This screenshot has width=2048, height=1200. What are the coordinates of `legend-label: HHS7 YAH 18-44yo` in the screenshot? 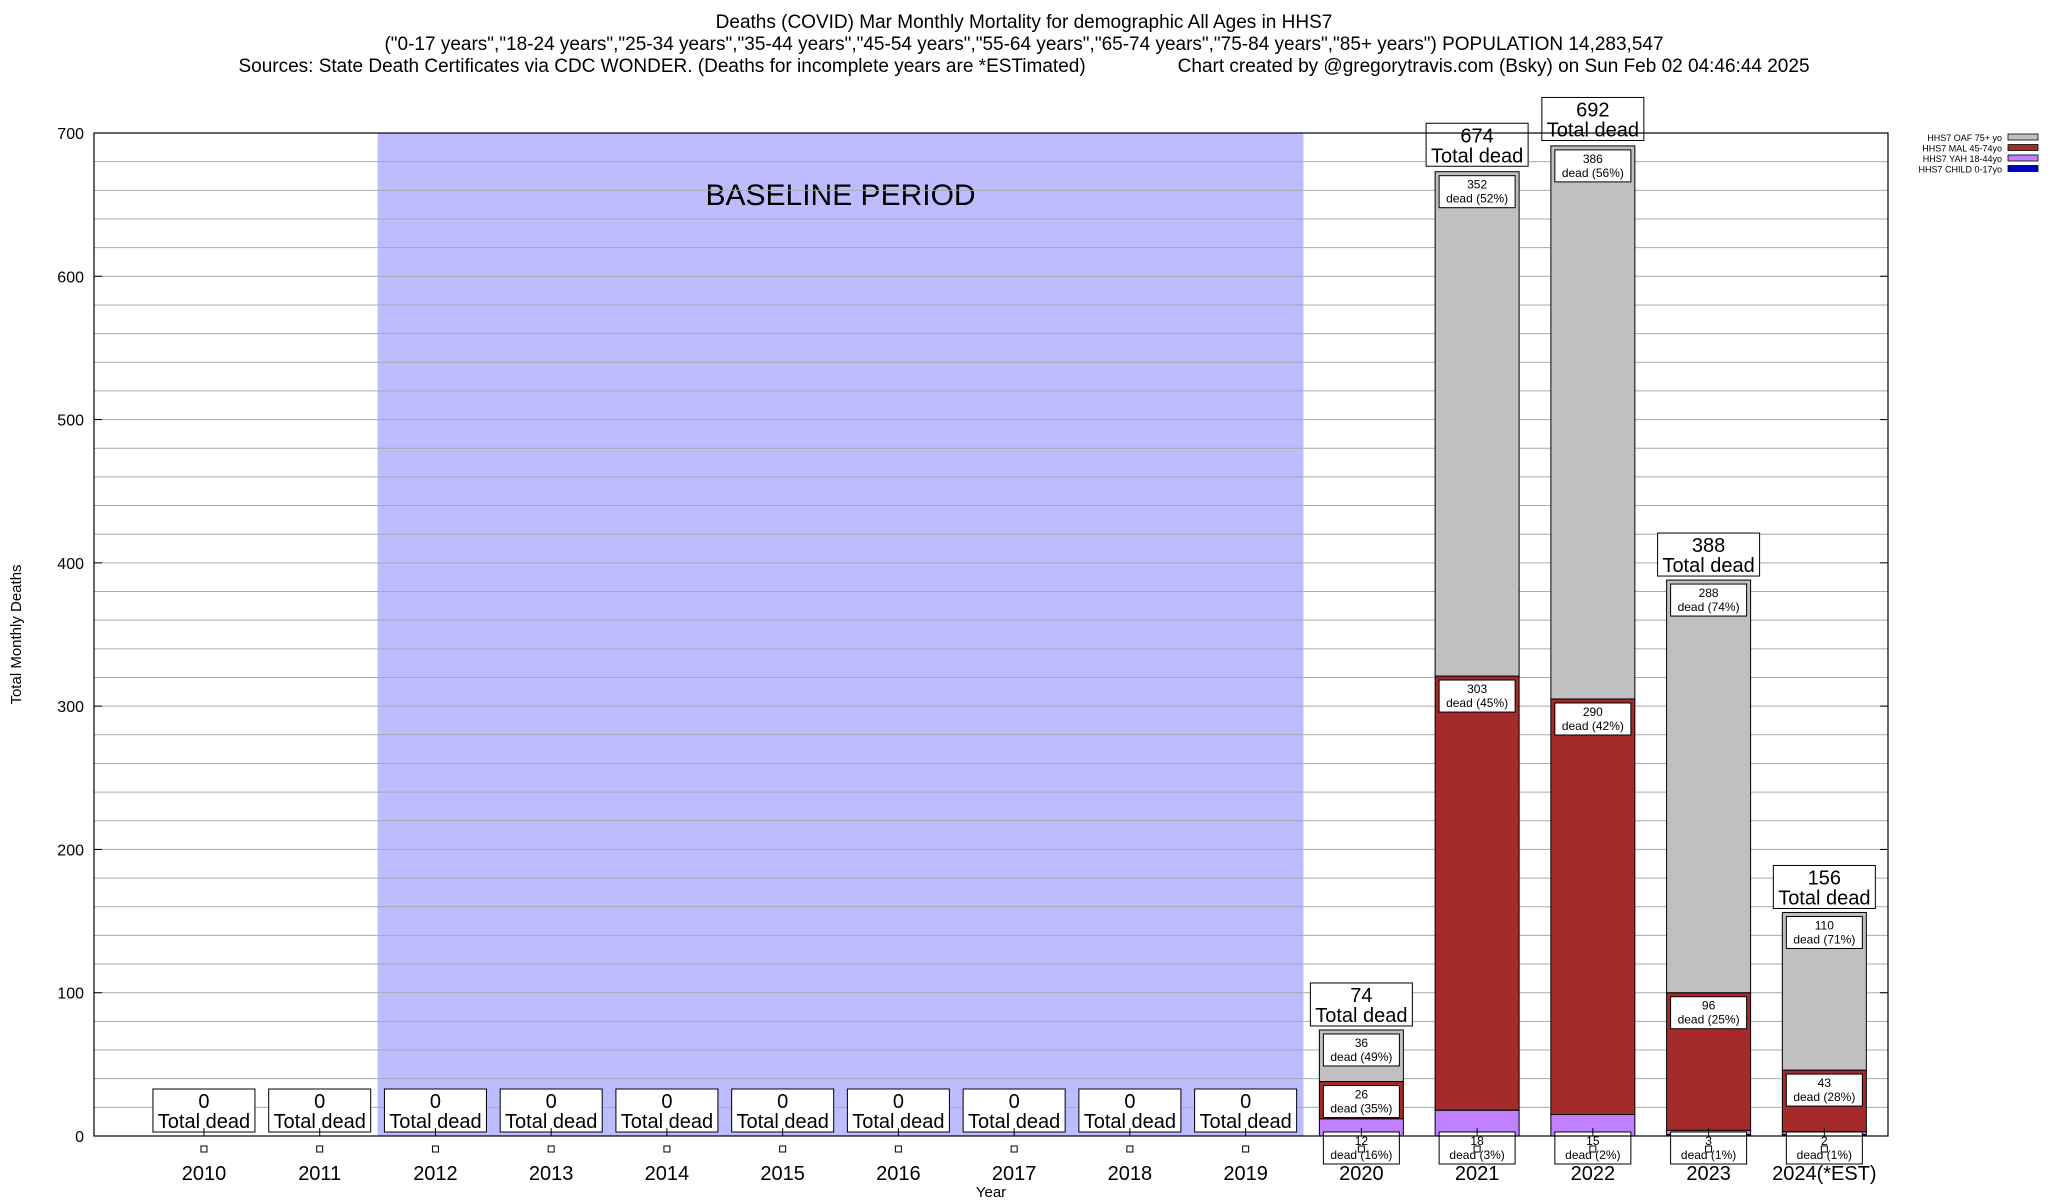 It's located at (1962, 159).